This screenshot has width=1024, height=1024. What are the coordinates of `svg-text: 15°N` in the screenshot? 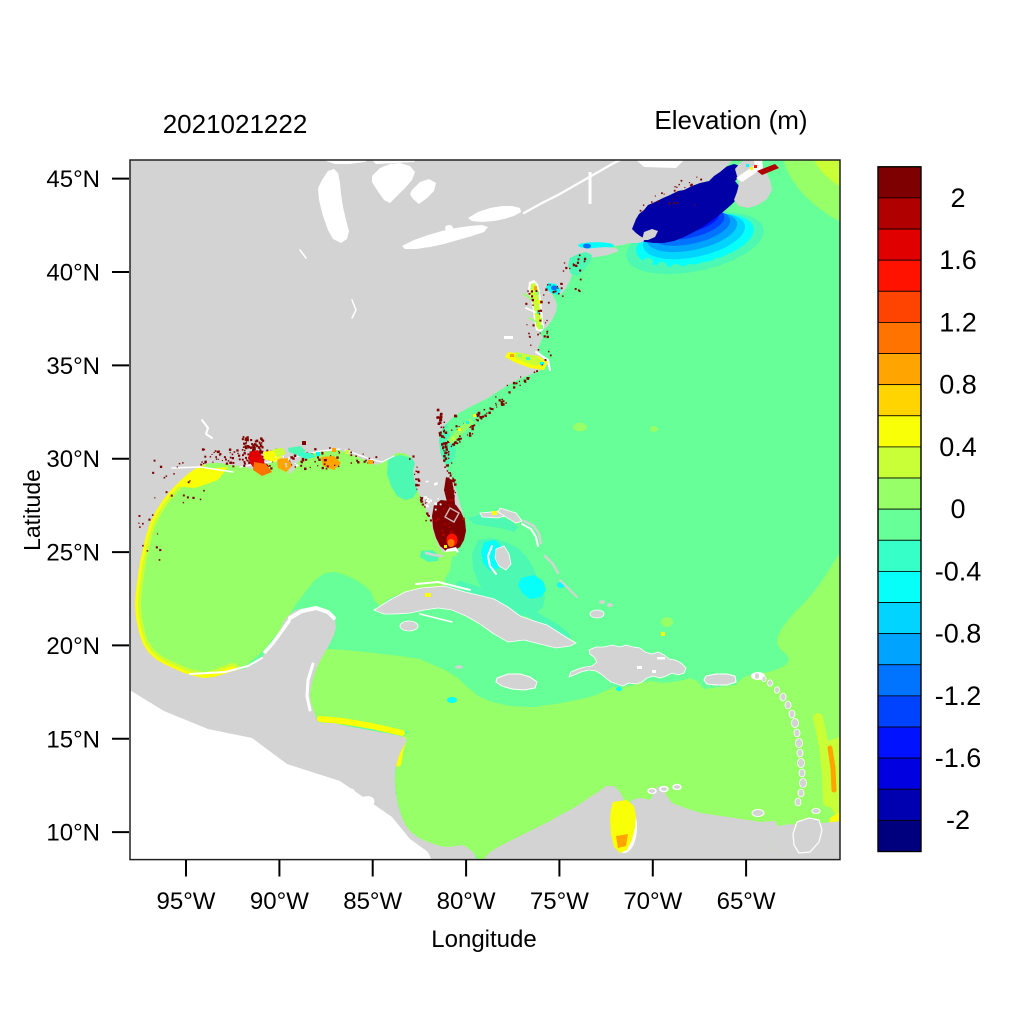 It's located at (73, 739).